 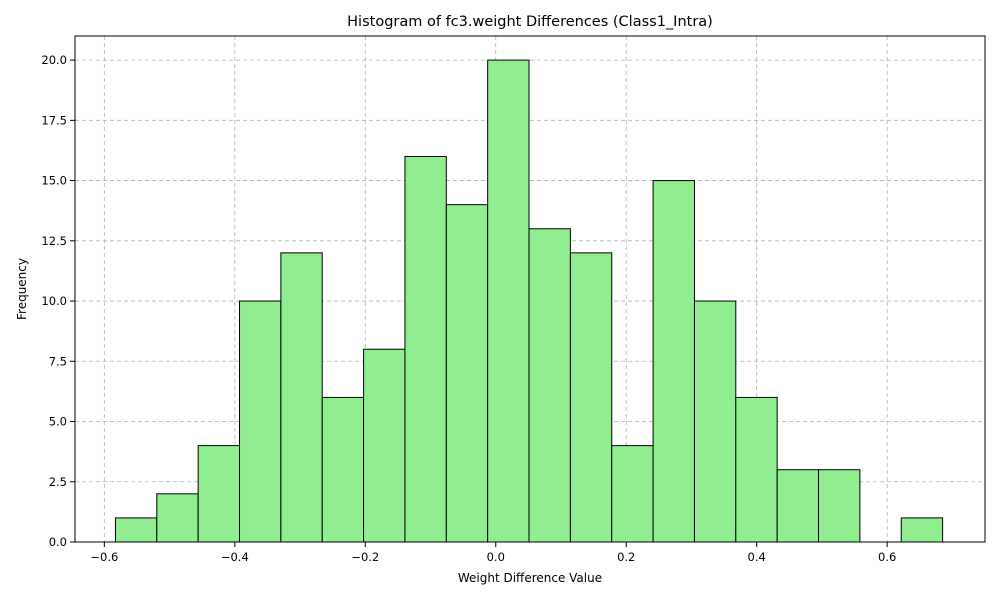 I want to click on y-tick-label: 20.0, so click(x=54, y=60).